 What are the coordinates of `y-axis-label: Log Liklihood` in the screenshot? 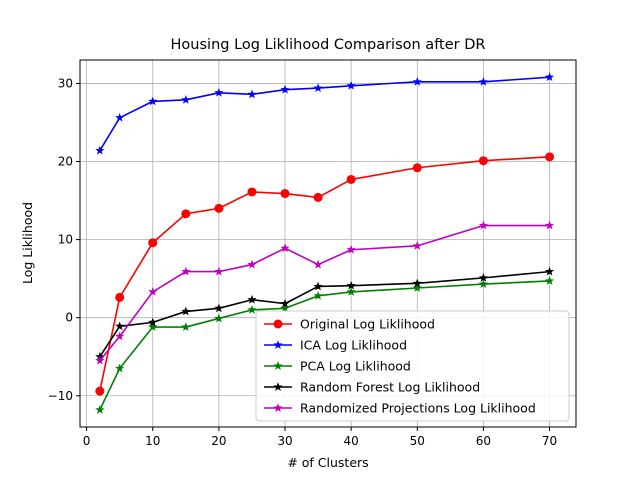 It's located at (27, 243).